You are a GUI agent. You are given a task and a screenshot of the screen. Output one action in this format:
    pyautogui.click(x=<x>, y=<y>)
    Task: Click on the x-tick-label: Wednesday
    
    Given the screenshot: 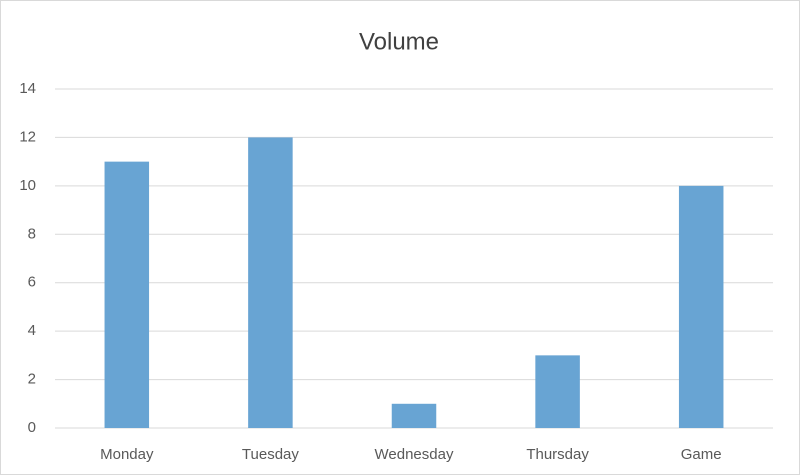 What is the action you would take?
    pyautogui.click(x=414, y=454)
    